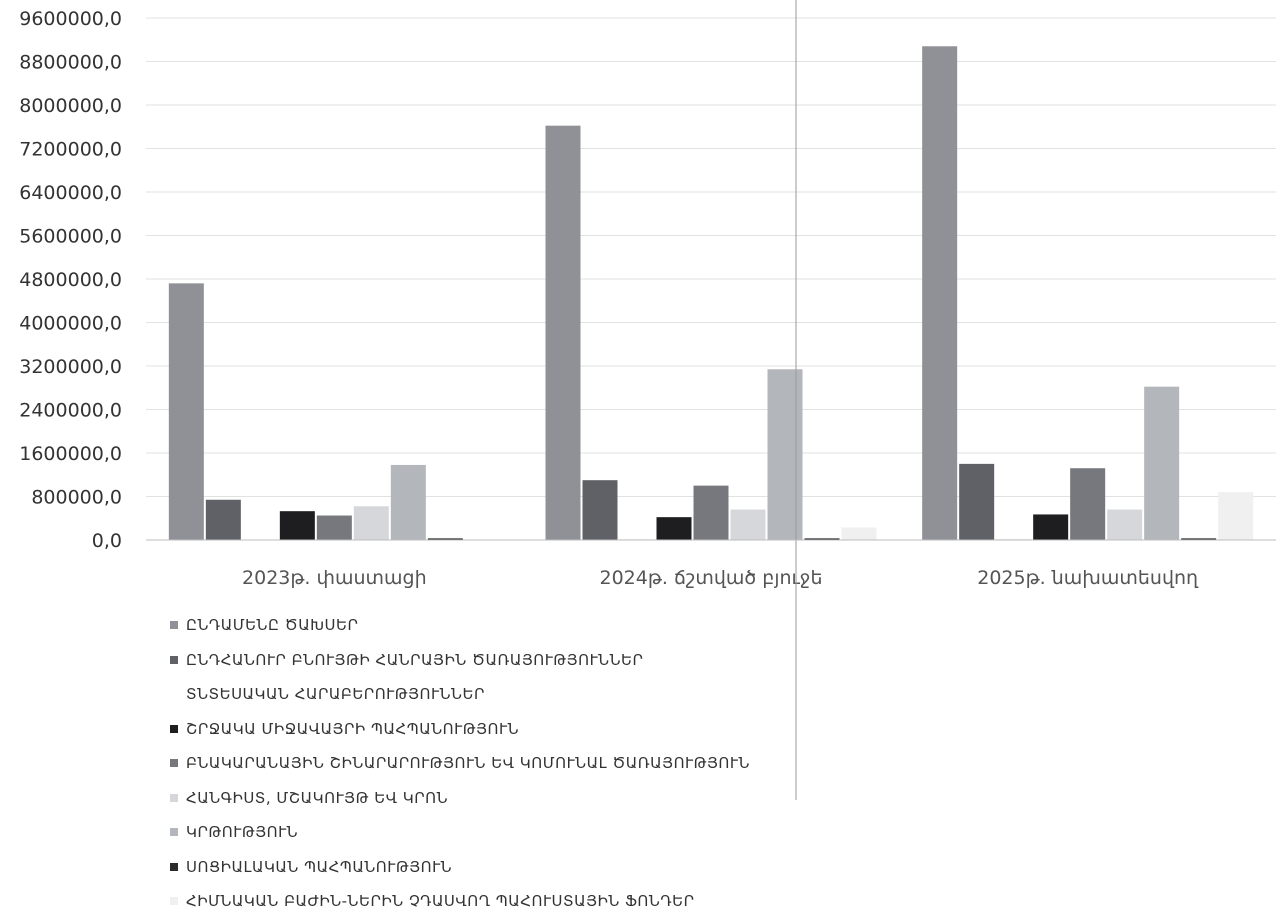 The image size is (1283, 919). What do you see at coordinates (70, 237) in the screenshot?
I see `y-tick-label: 5600000,0` at bounding box center [70, 237].